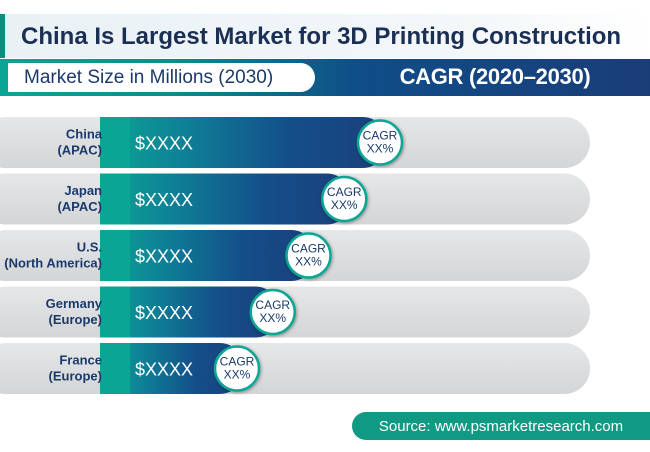 Image resolution: width=650 pixels, height=452 pixels. I want to click on category-label: U.S. (North America), so click(53, 255).